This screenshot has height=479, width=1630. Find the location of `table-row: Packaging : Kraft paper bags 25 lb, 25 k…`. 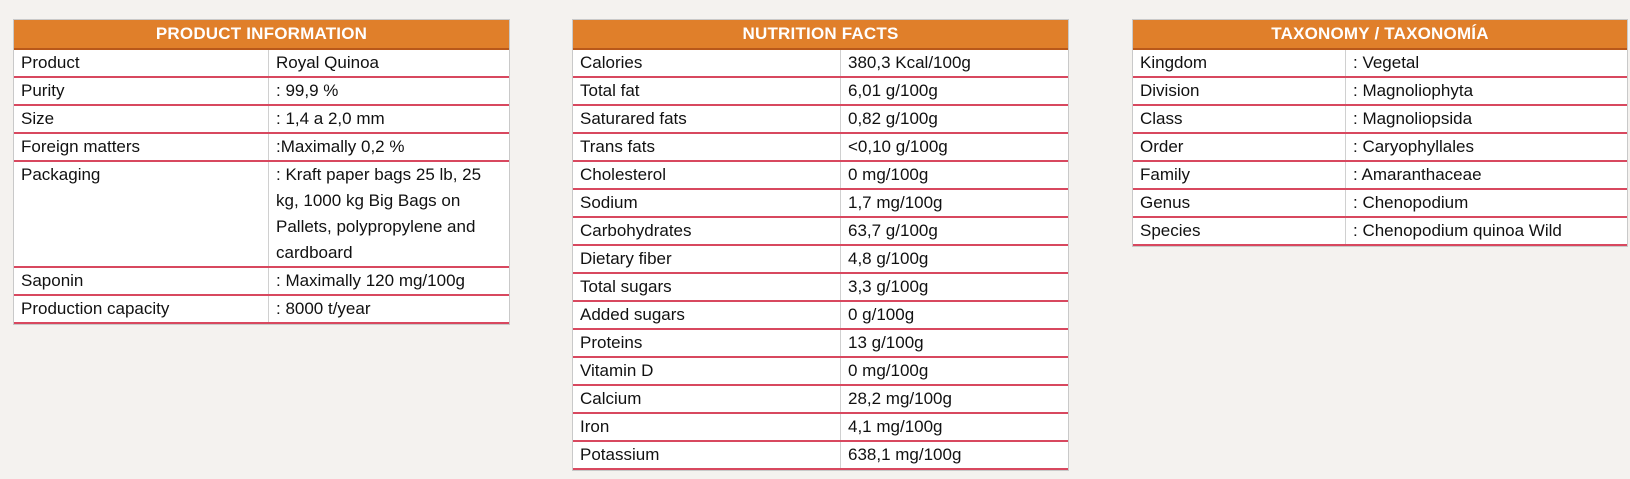

table-row: Packaging : Kraft paper bags 25 lb, 25 k… is located at coordinates (261, 214).